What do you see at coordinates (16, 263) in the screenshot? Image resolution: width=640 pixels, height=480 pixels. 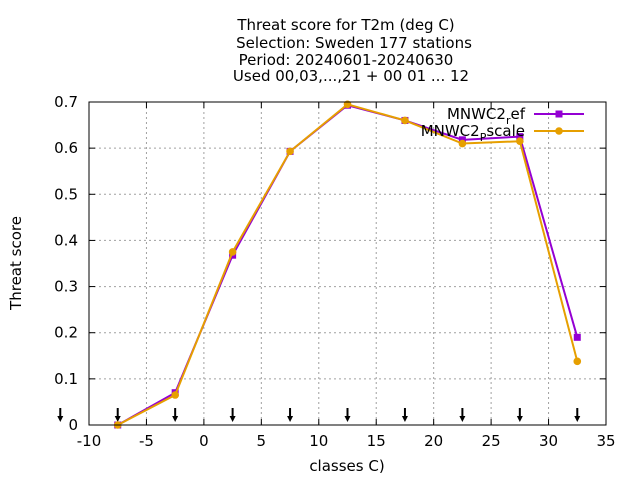 I see `y-axis-label: Threat score` at bounding box center [16, 263].